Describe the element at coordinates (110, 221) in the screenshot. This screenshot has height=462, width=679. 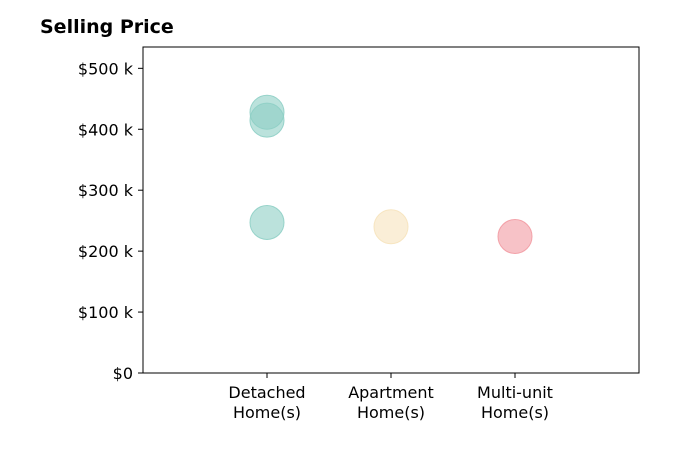
I see `y-axis: $0 $100 k $200 k $300 k $400 k $500 k` at that location.